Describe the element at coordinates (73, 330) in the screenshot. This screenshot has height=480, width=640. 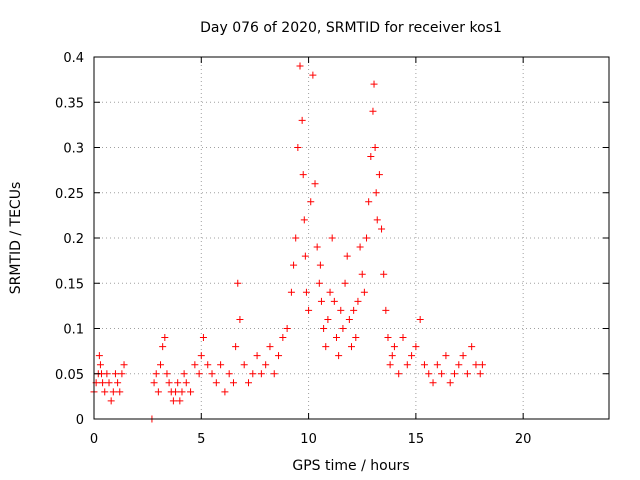
I see `y-tick-label: 0.1` at that location.